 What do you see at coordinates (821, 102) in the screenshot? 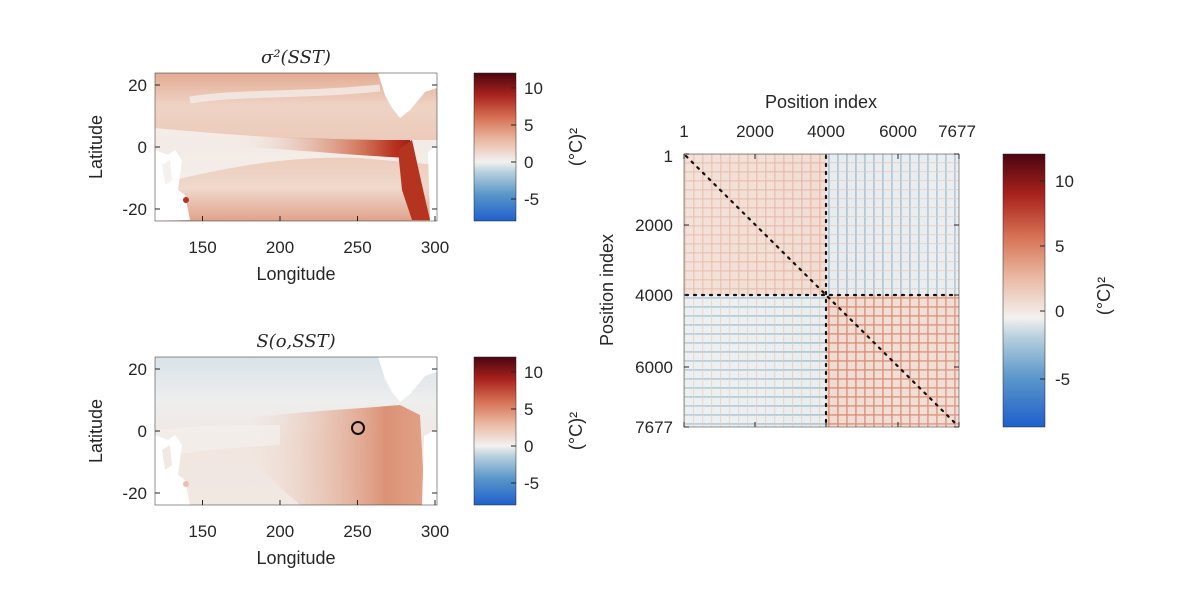
I see `matrix-top-xlabel: Position index` at bounding box center [821, 102].